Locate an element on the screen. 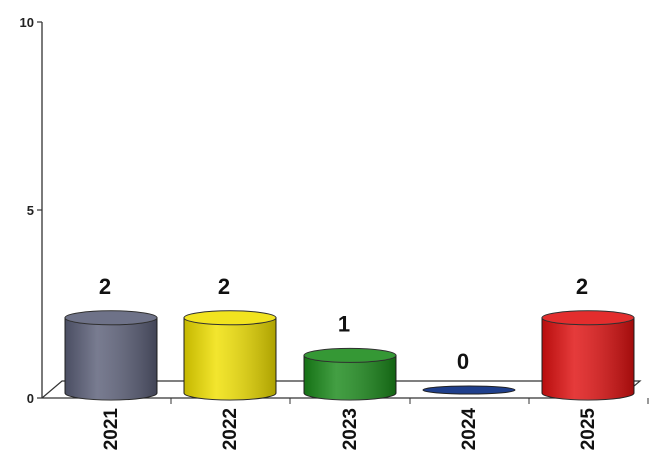 The height and width of the screenshot is (463, 654). bar-2022 is located at coordinates (230, 355).